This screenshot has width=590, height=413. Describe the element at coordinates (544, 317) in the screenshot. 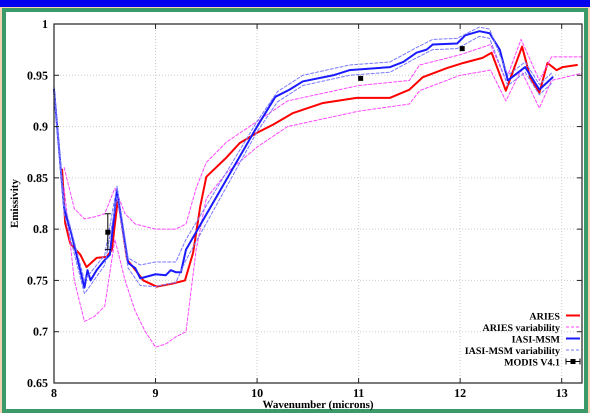

I see `legend-label: ARIES` at that location.